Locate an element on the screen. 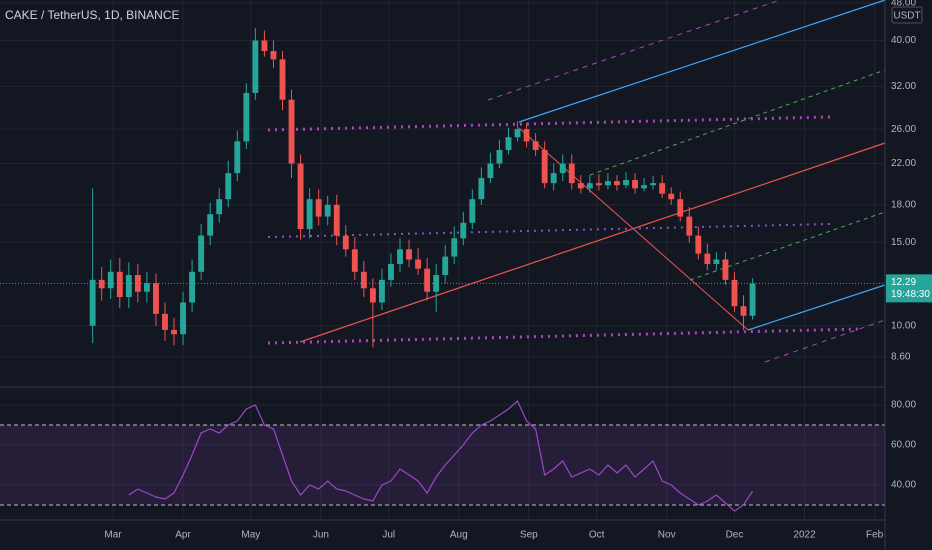 This screenshot has height=550, width=932. chart-title: CAKE / TetherUS, 1D, BINANCE is located at coordinates (92, 15).